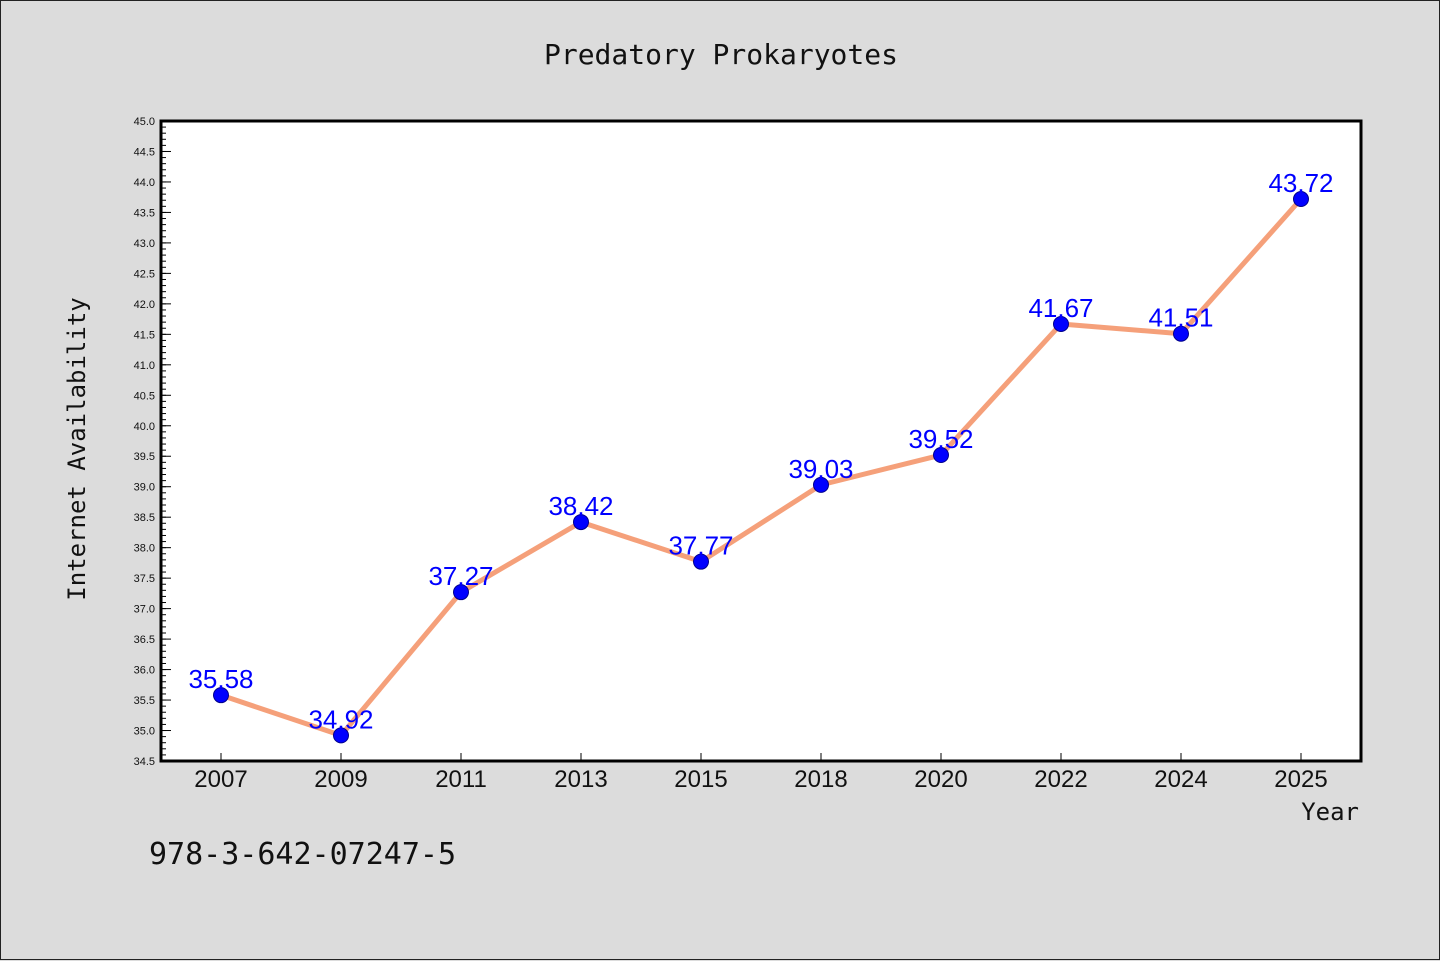 The image size is (1440, 961). I want to click on y-tick-label: 41.5, so click(144, 335).